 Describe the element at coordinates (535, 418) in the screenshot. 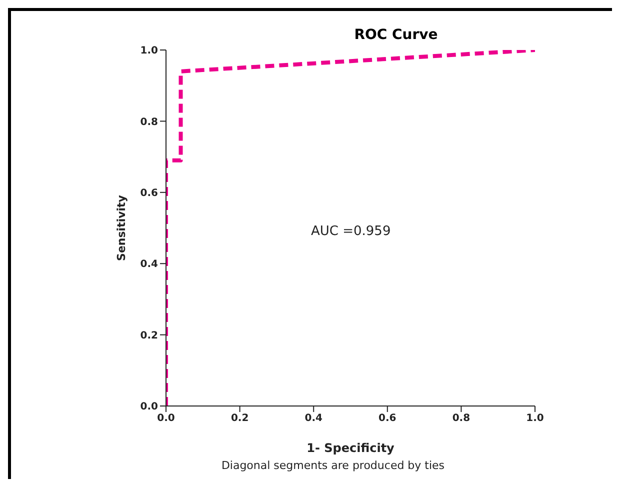

I see `x-tick-label: 1.0` at that location.